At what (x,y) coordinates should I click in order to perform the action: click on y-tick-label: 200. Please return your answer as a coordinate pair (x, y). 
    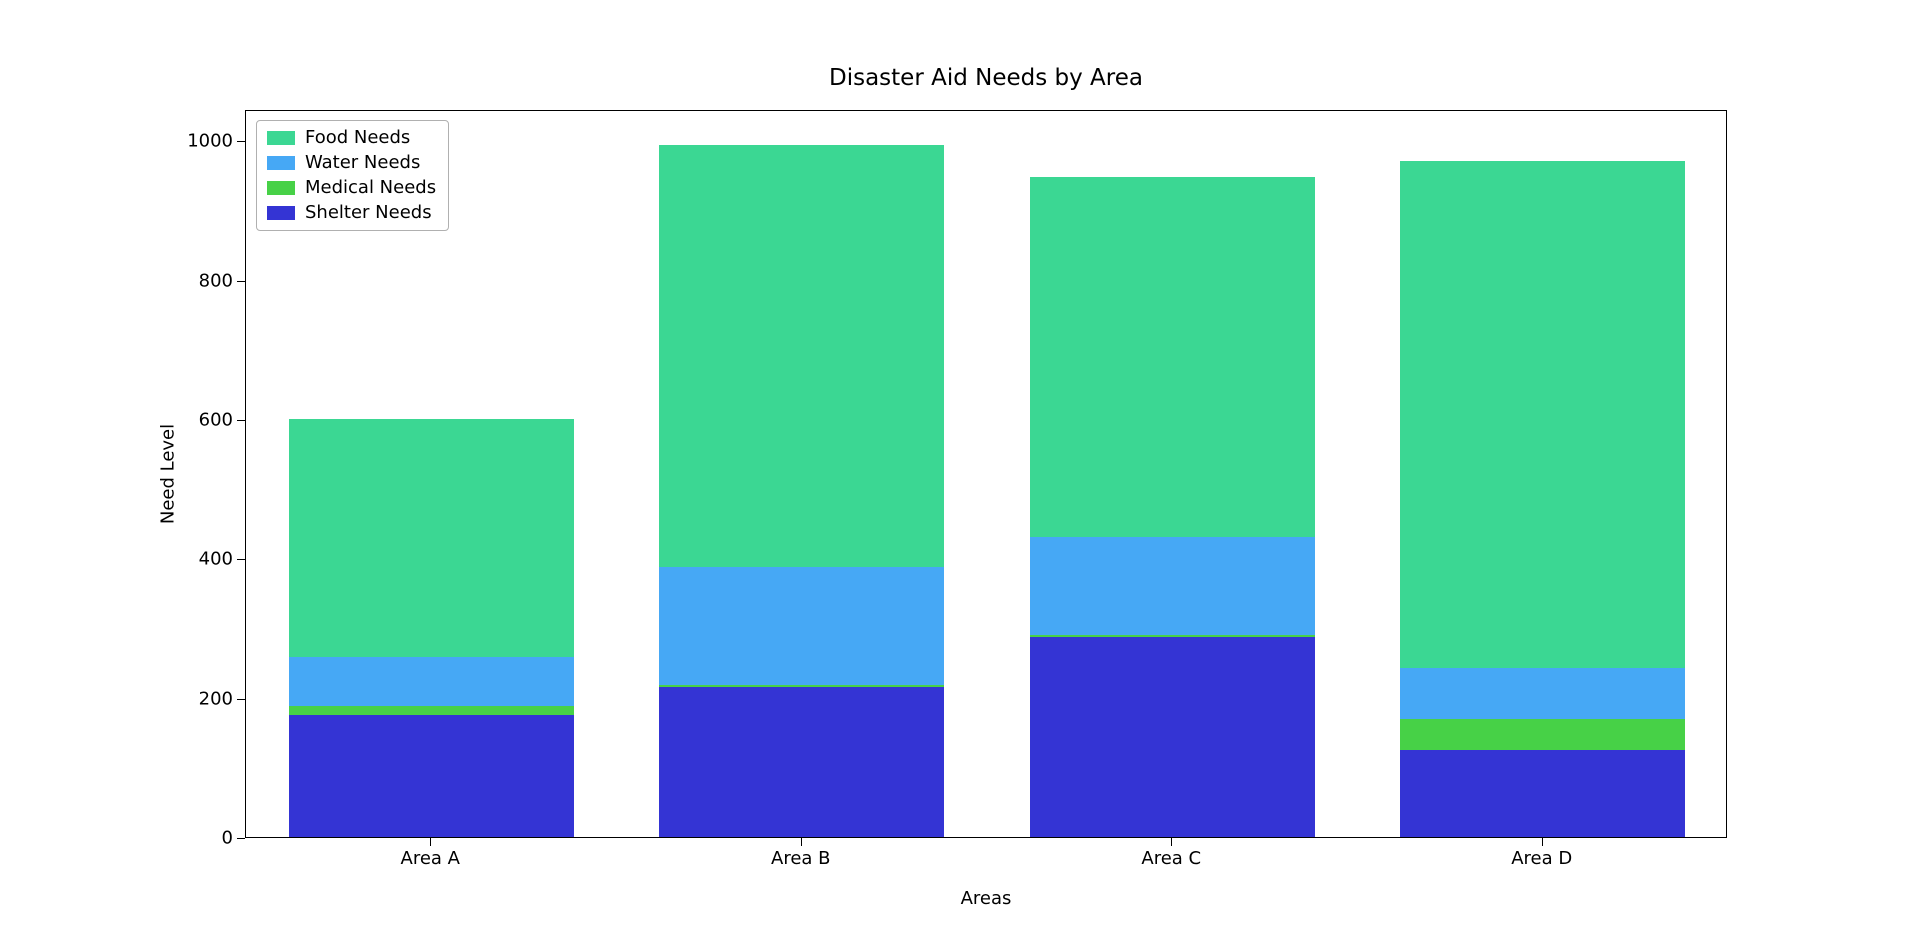
    Looking at the image, I should click on (215, 699).